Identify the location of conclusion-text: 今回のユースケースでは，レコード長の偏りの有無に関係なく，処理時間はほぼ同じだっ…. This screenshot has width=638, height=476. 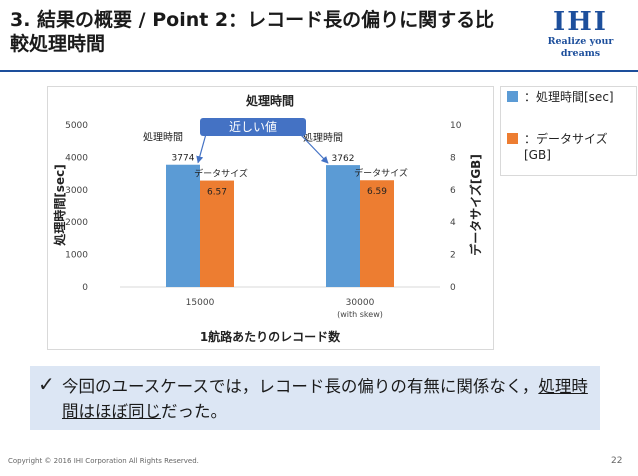
(327, 399).